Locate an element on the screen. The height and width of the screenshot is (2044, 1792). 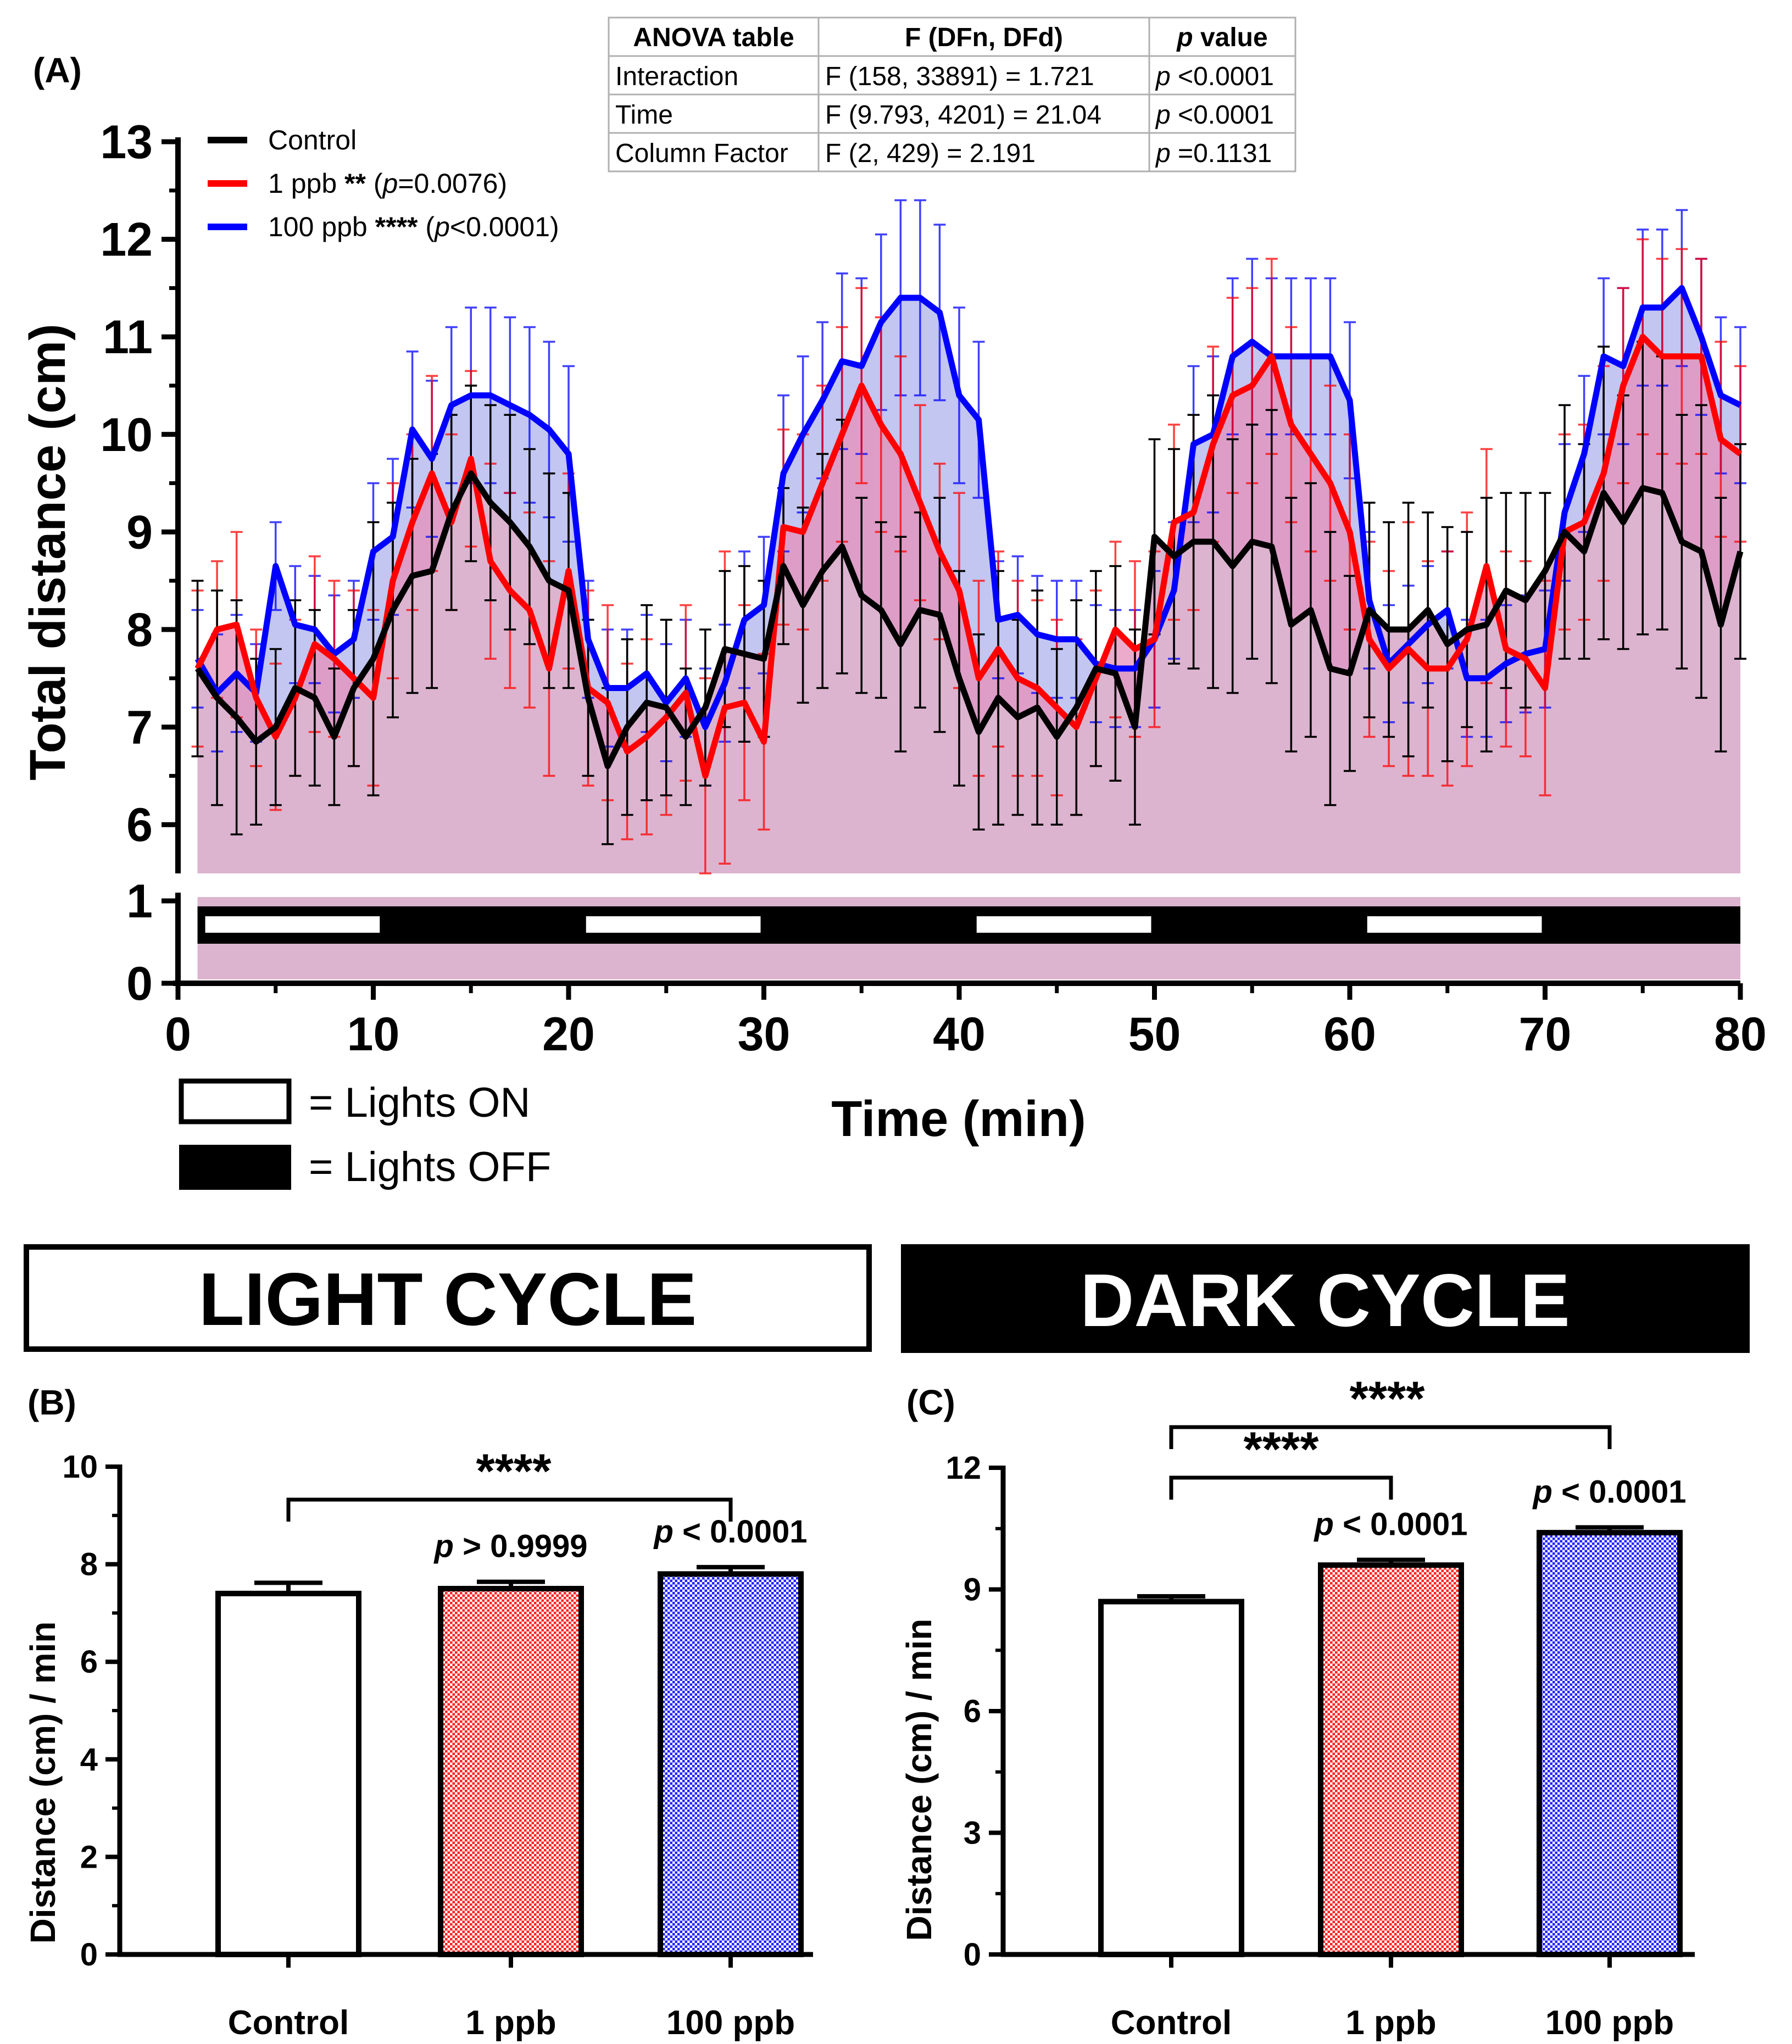
anova-row-name: Interaction is located at coordinates (676, 76).